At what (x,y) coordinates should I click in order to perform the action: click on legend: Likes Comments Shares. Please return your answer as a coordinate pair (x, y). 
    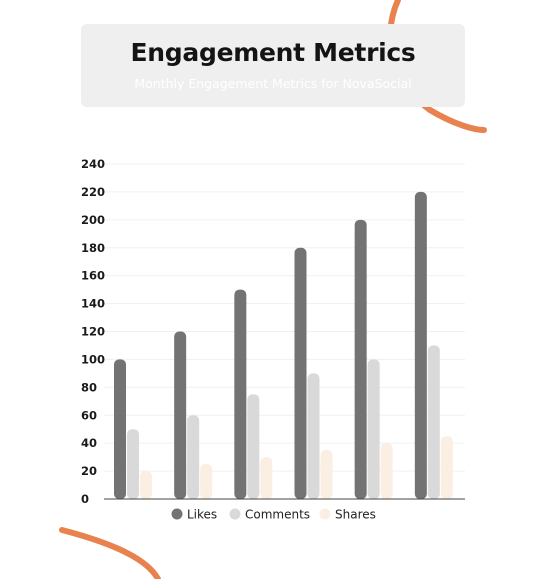
    Looking at the image, I should click on (273, 515).